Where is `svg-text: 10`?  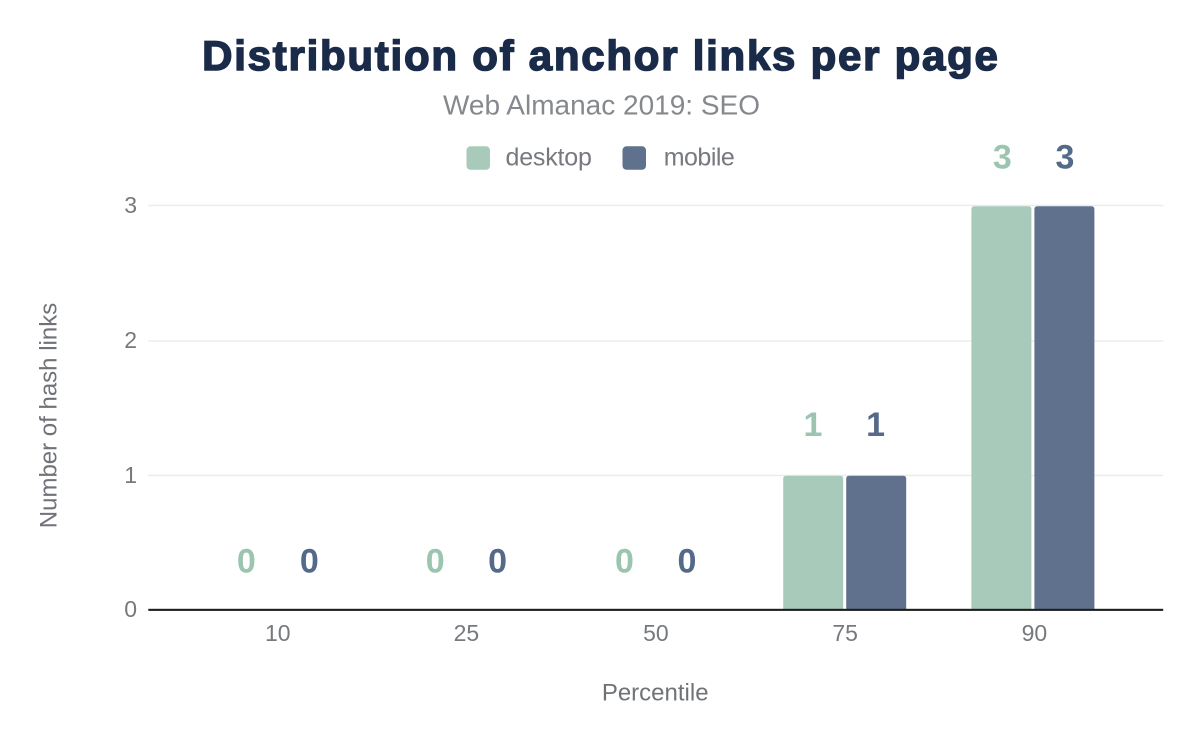 svg-text: 10 is located at coordinates (278, 633).